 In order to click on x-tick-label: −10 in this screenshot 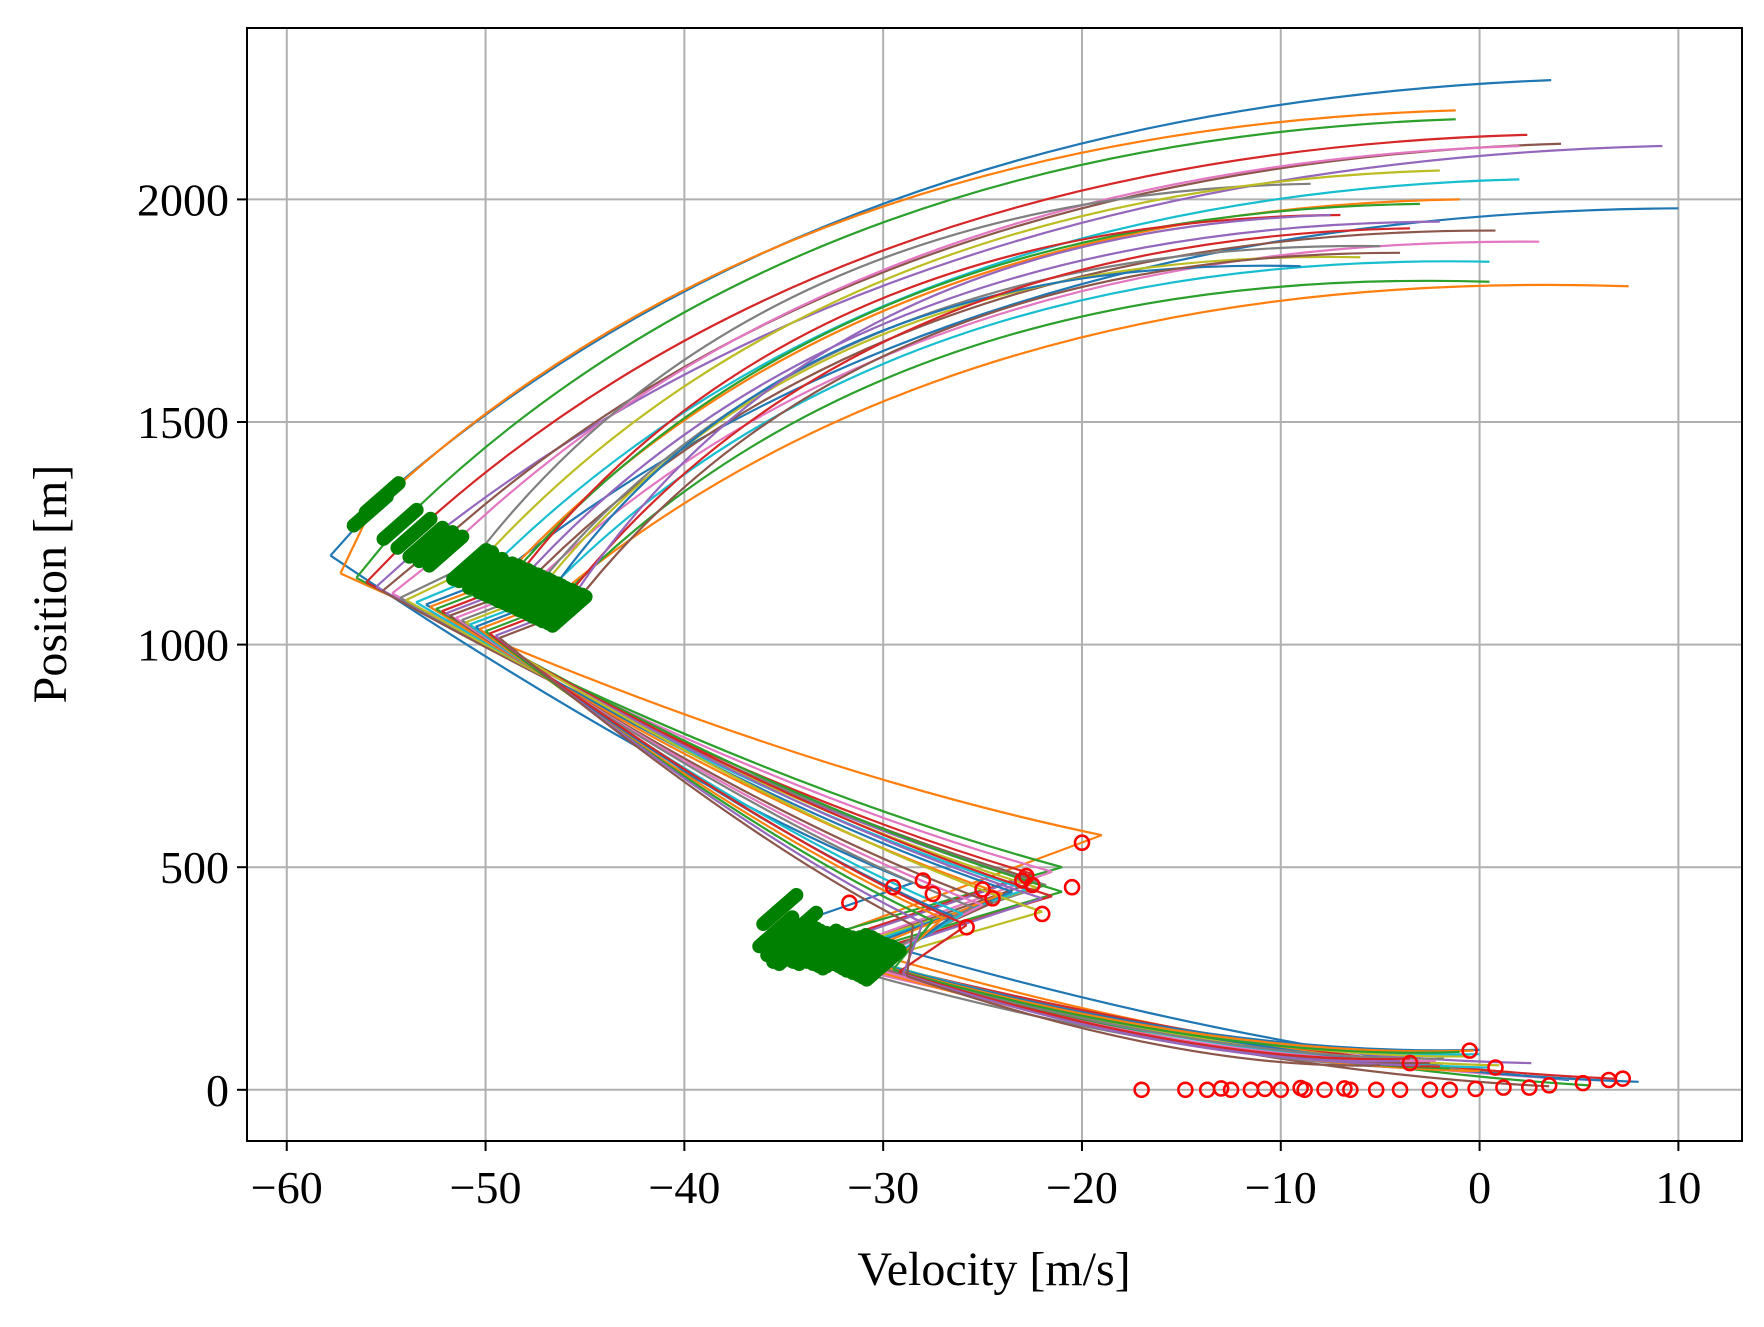, I will do `click(1281, 1187)`.